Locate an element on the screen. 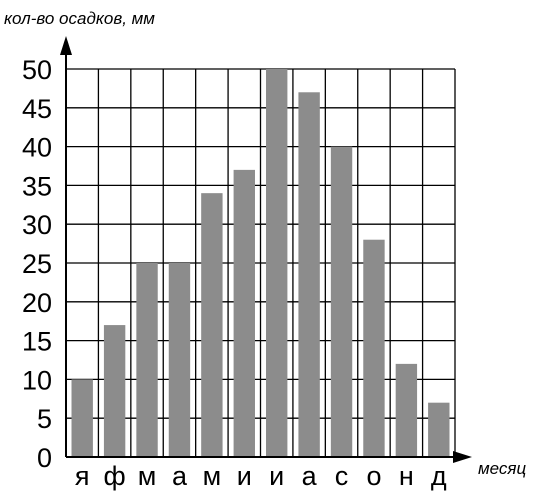 Image resolution: width=544 pixels, height=491 pixels. x-axis-arrow-icon is located at coordinates (462, 457).